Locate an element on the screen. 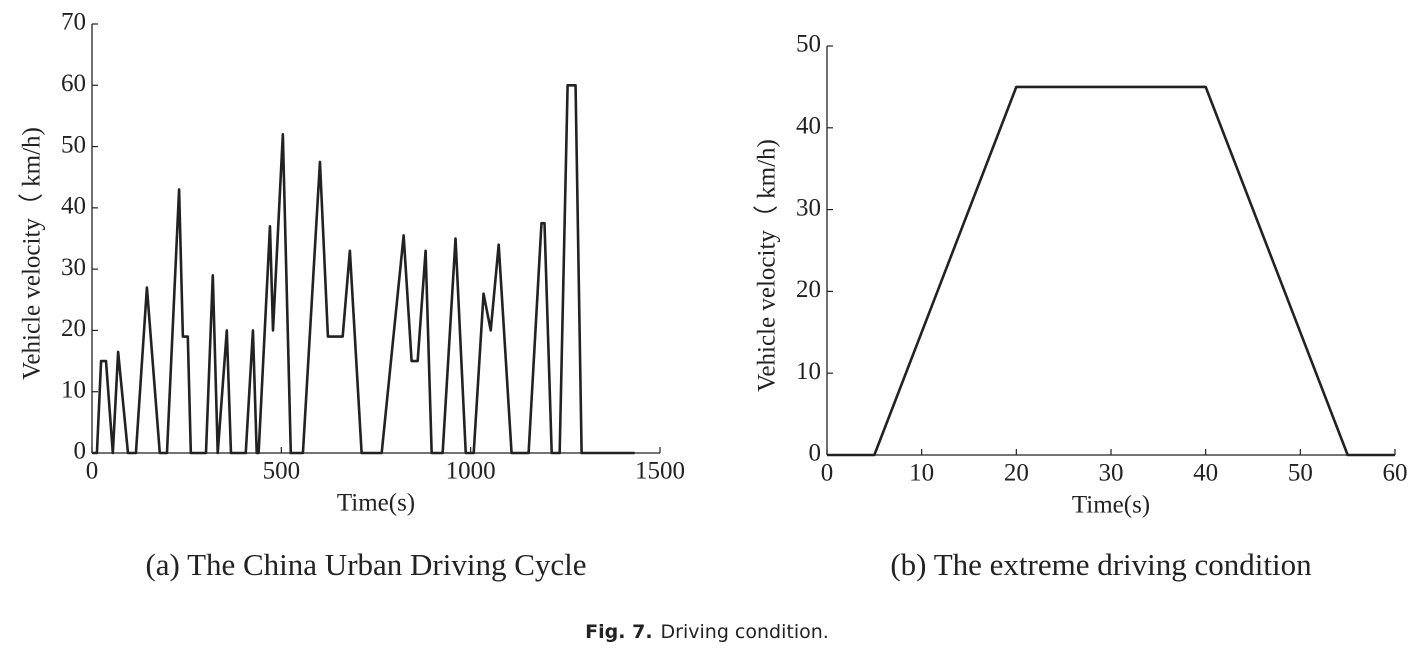 The width and height of the screenshot is (1415, 649). figure-caption: Fig. 7. Driving condition. is located at coordinates (707, 632).